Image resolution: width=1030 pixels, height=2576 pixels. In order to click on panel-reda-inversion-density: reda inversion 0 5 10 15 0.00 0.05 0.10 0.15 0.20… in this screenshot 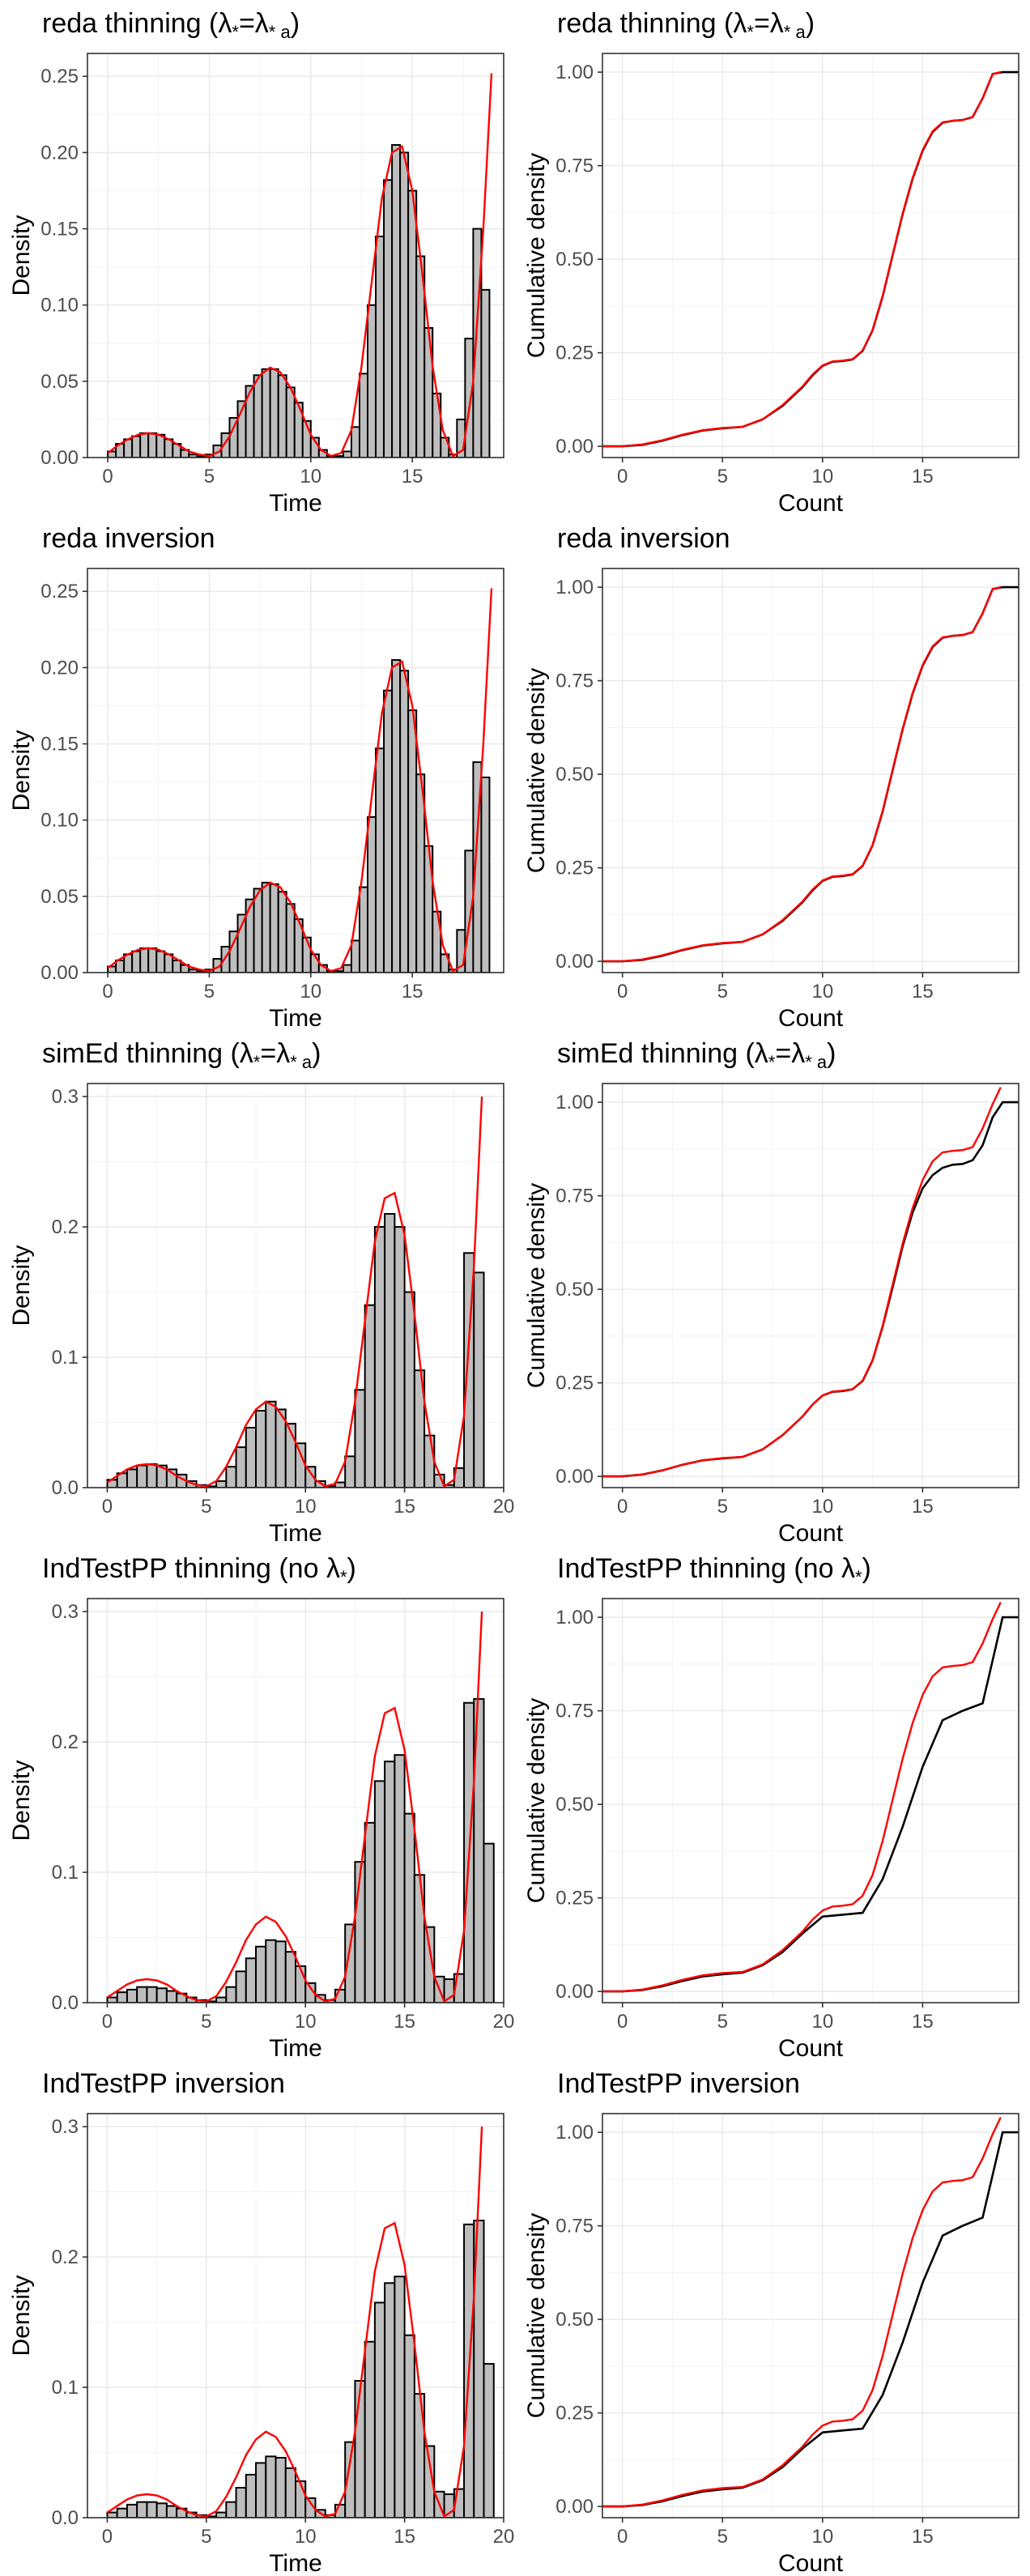, I will do `click(257, 773)`.